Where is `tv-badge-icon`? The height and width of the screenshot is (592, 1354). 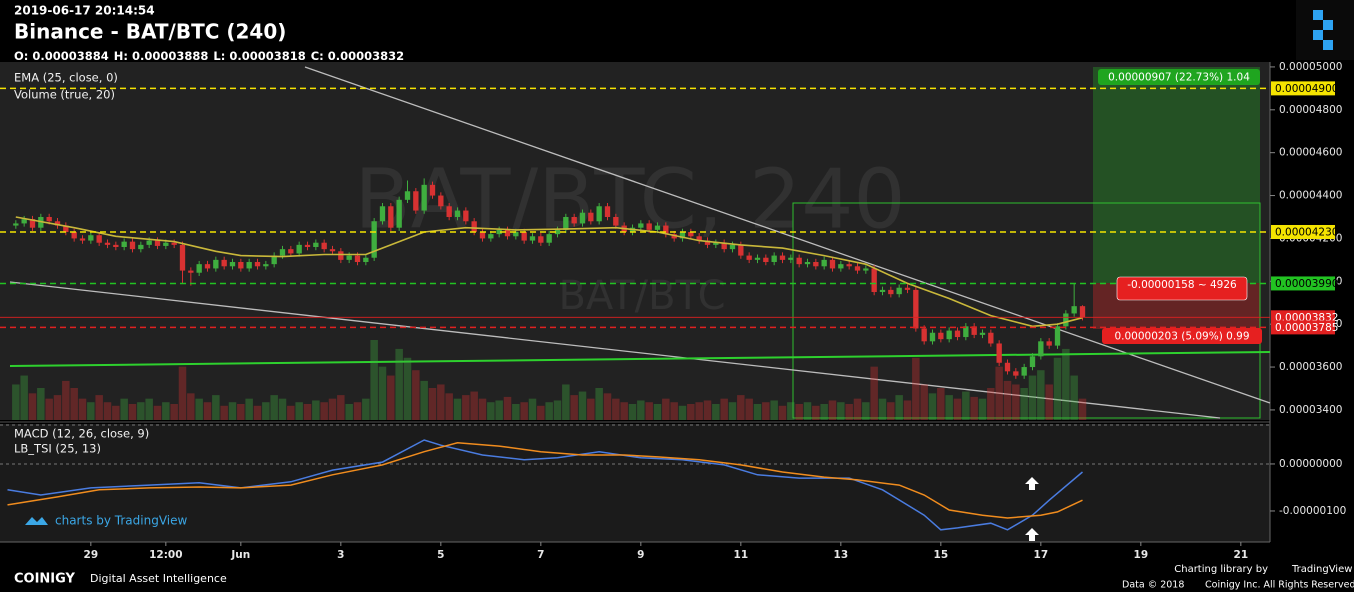 tv-badge-icon is located at coordinates (36, 521).